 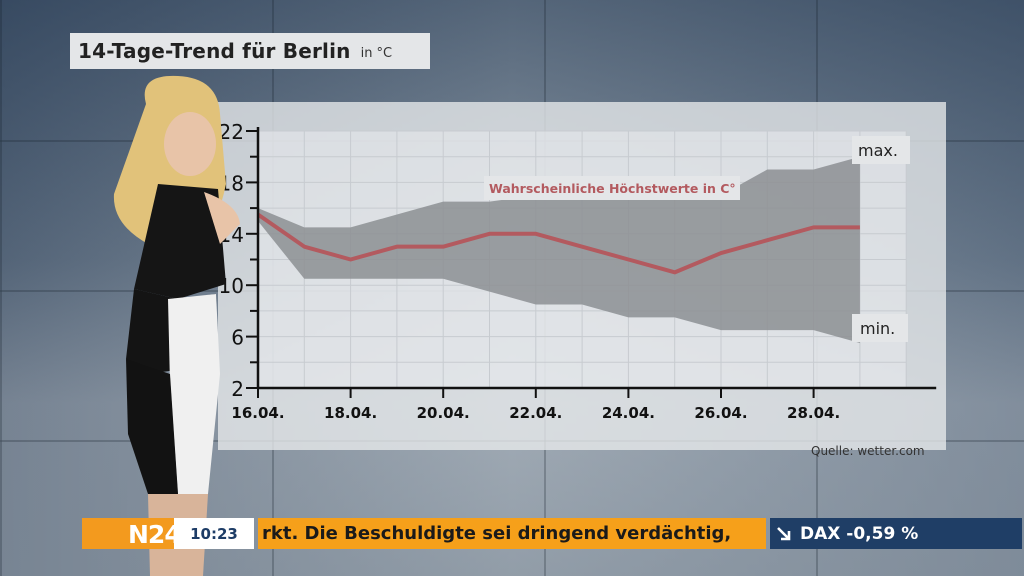 What do you see at coordinates (231, 132) in the screenshot?
I see `y-tick-label: 22` at bounding box center [231, 132].